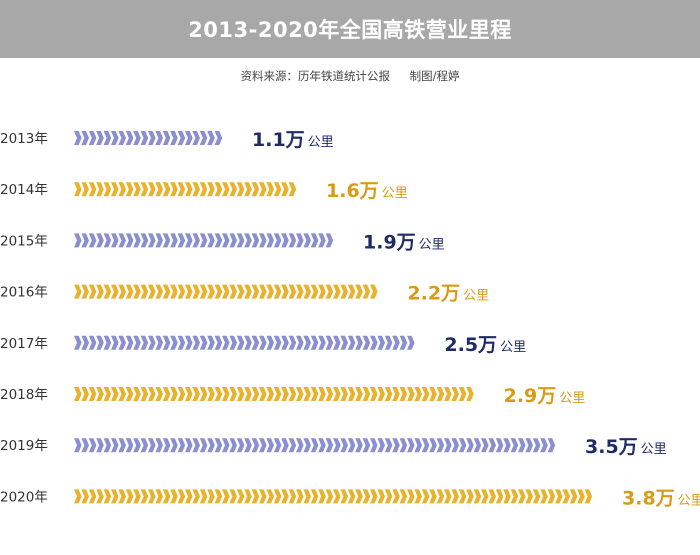  What do you see at coordinates (24, 446) in the screenshot?
I see `tick-label-6: 2019年` at bounding box center [24, 446].